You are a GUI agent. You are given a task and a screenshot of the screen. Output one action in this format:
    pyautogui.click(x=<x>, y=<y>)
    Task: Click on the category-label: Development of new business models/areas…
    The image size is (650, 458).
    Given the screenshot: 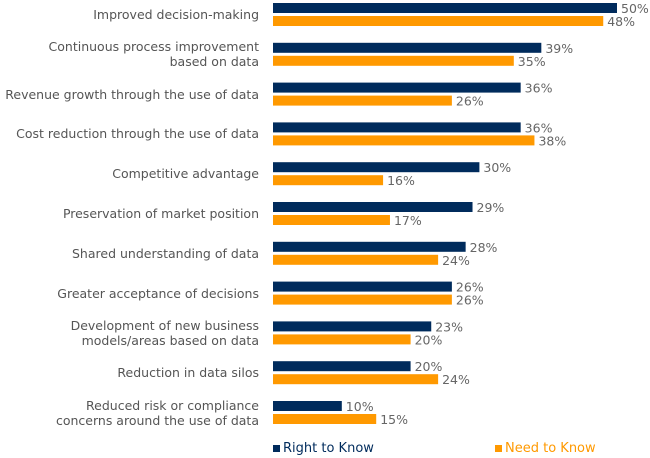 What is the action you would take?
    pyautogui.click(x=164, y=332)
    